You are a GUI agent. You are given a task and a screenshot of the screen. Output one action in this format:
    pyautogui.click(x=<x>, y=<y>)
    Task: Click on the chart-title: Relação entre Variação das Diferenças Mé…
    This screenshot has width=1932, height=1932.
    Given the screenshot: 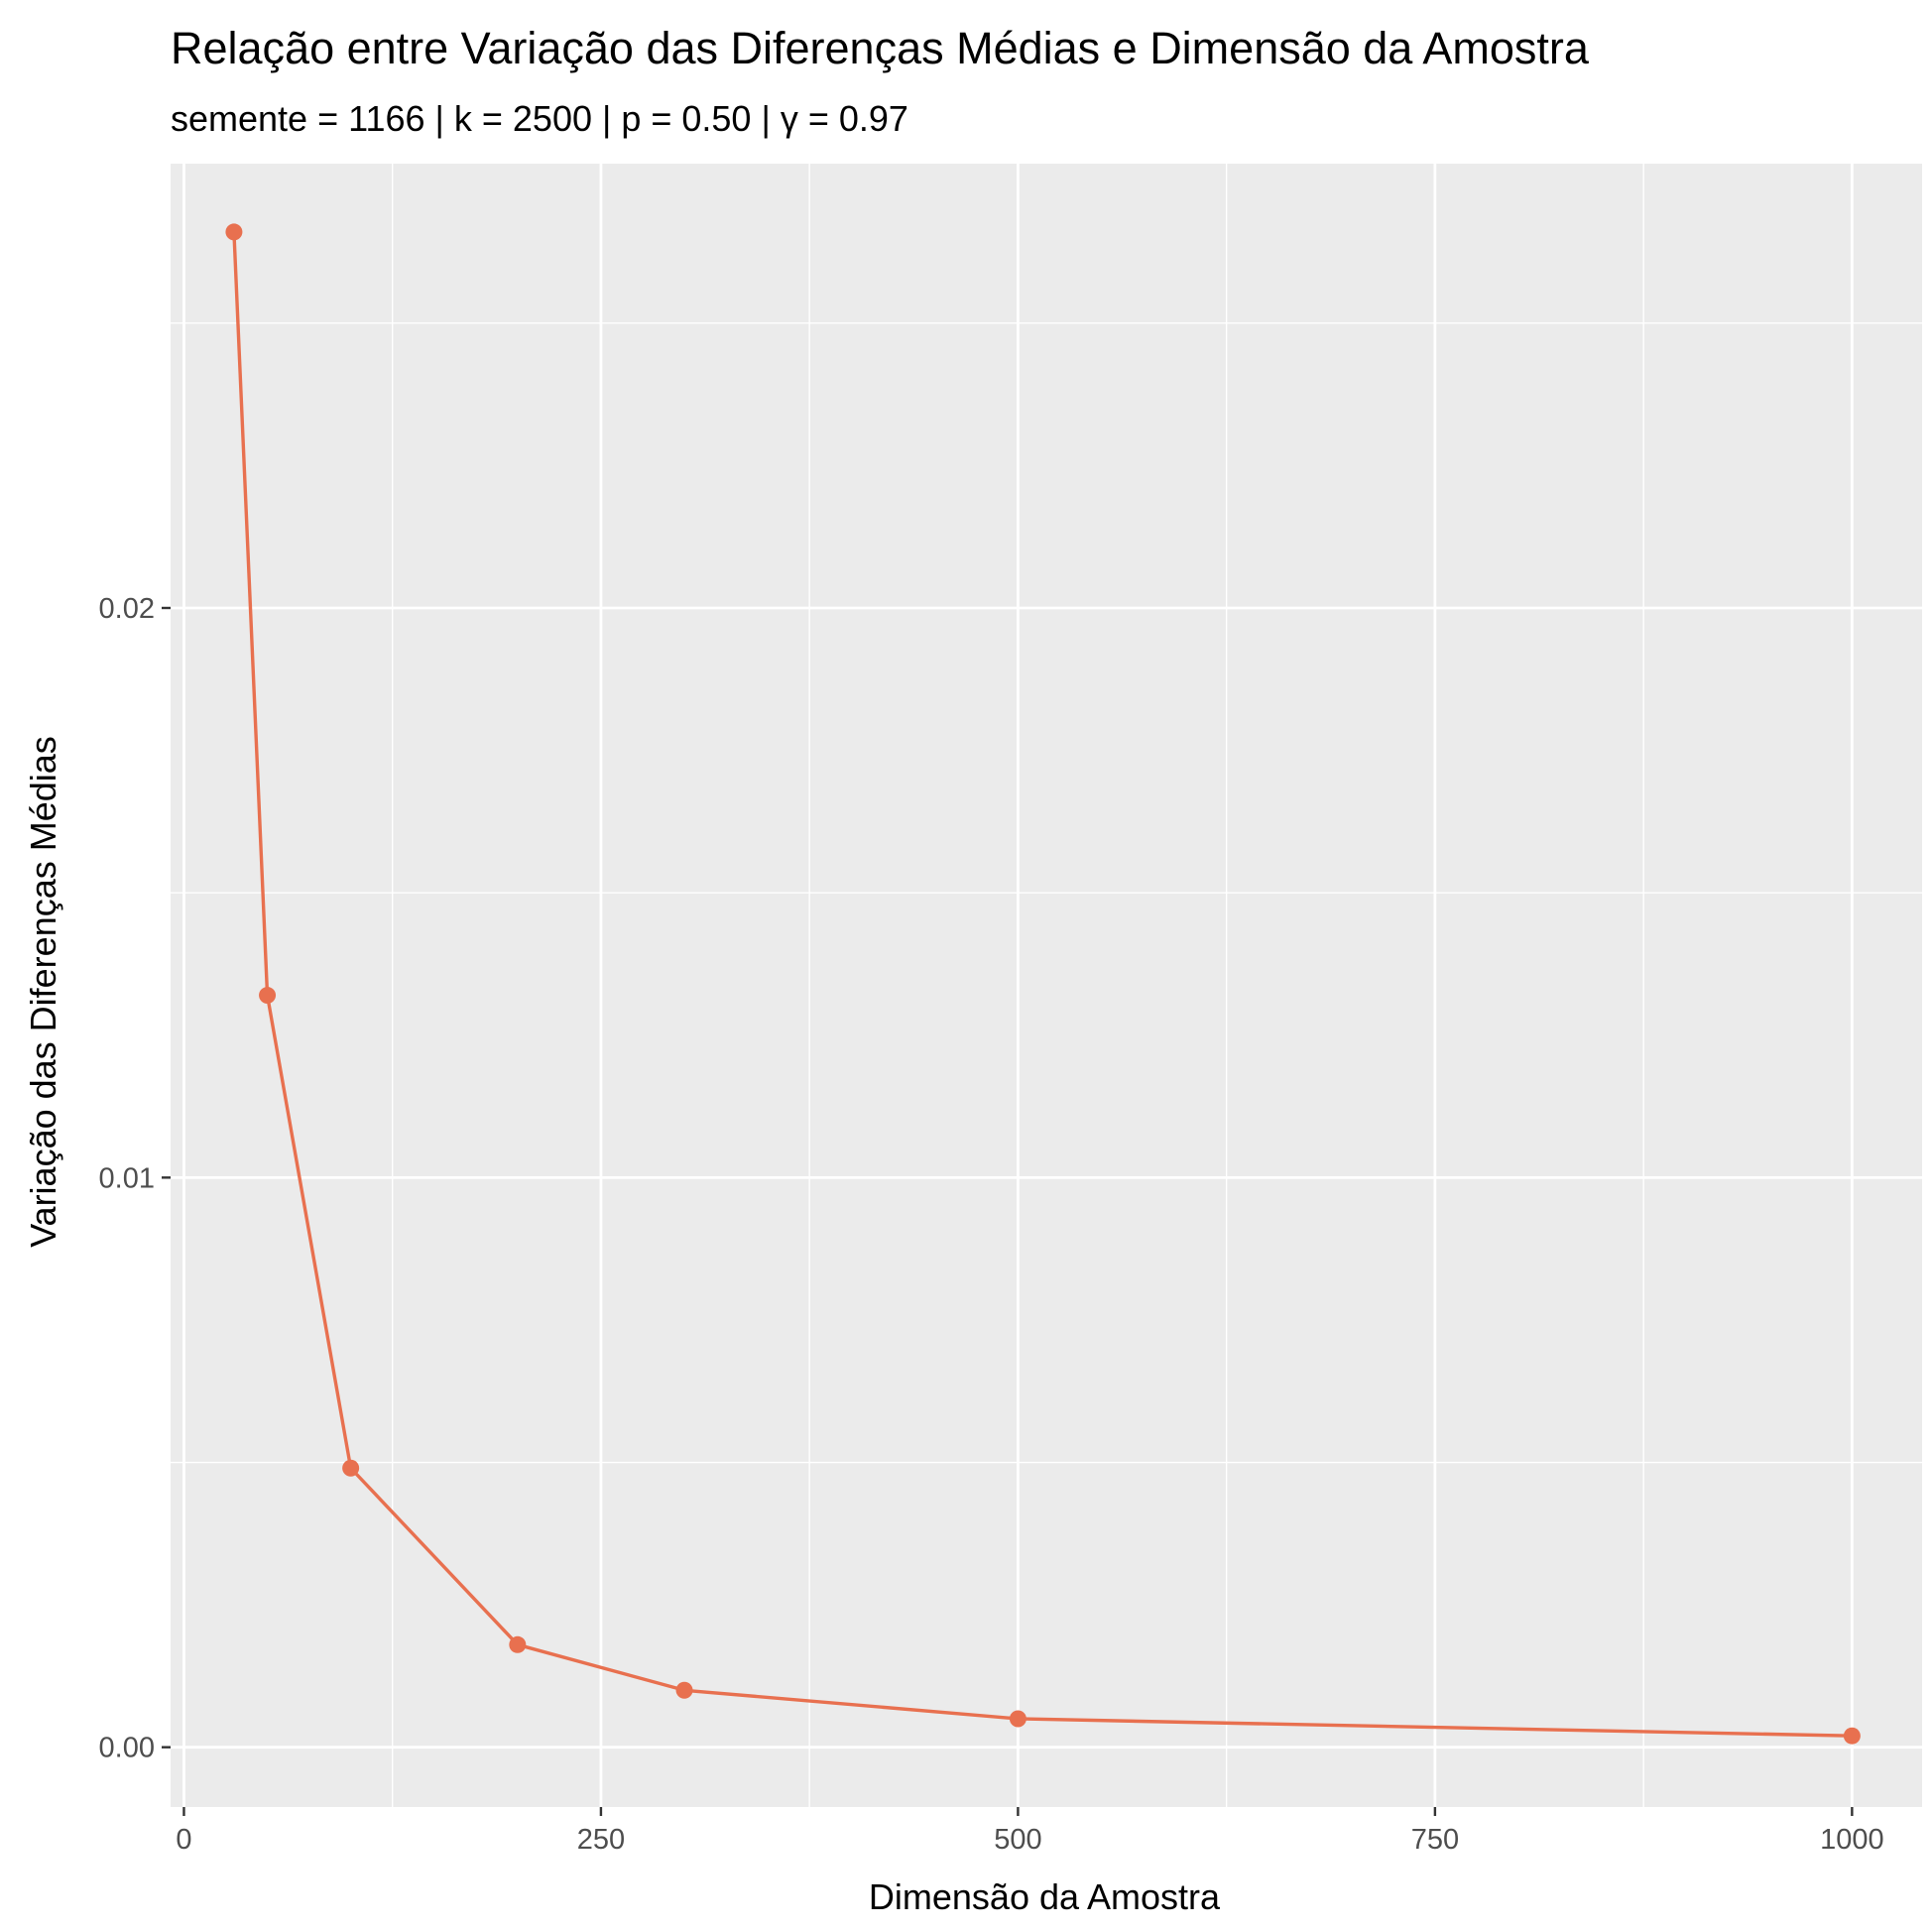 What is the action you would take?
    pyautogui.click(x=880, y=48)
    